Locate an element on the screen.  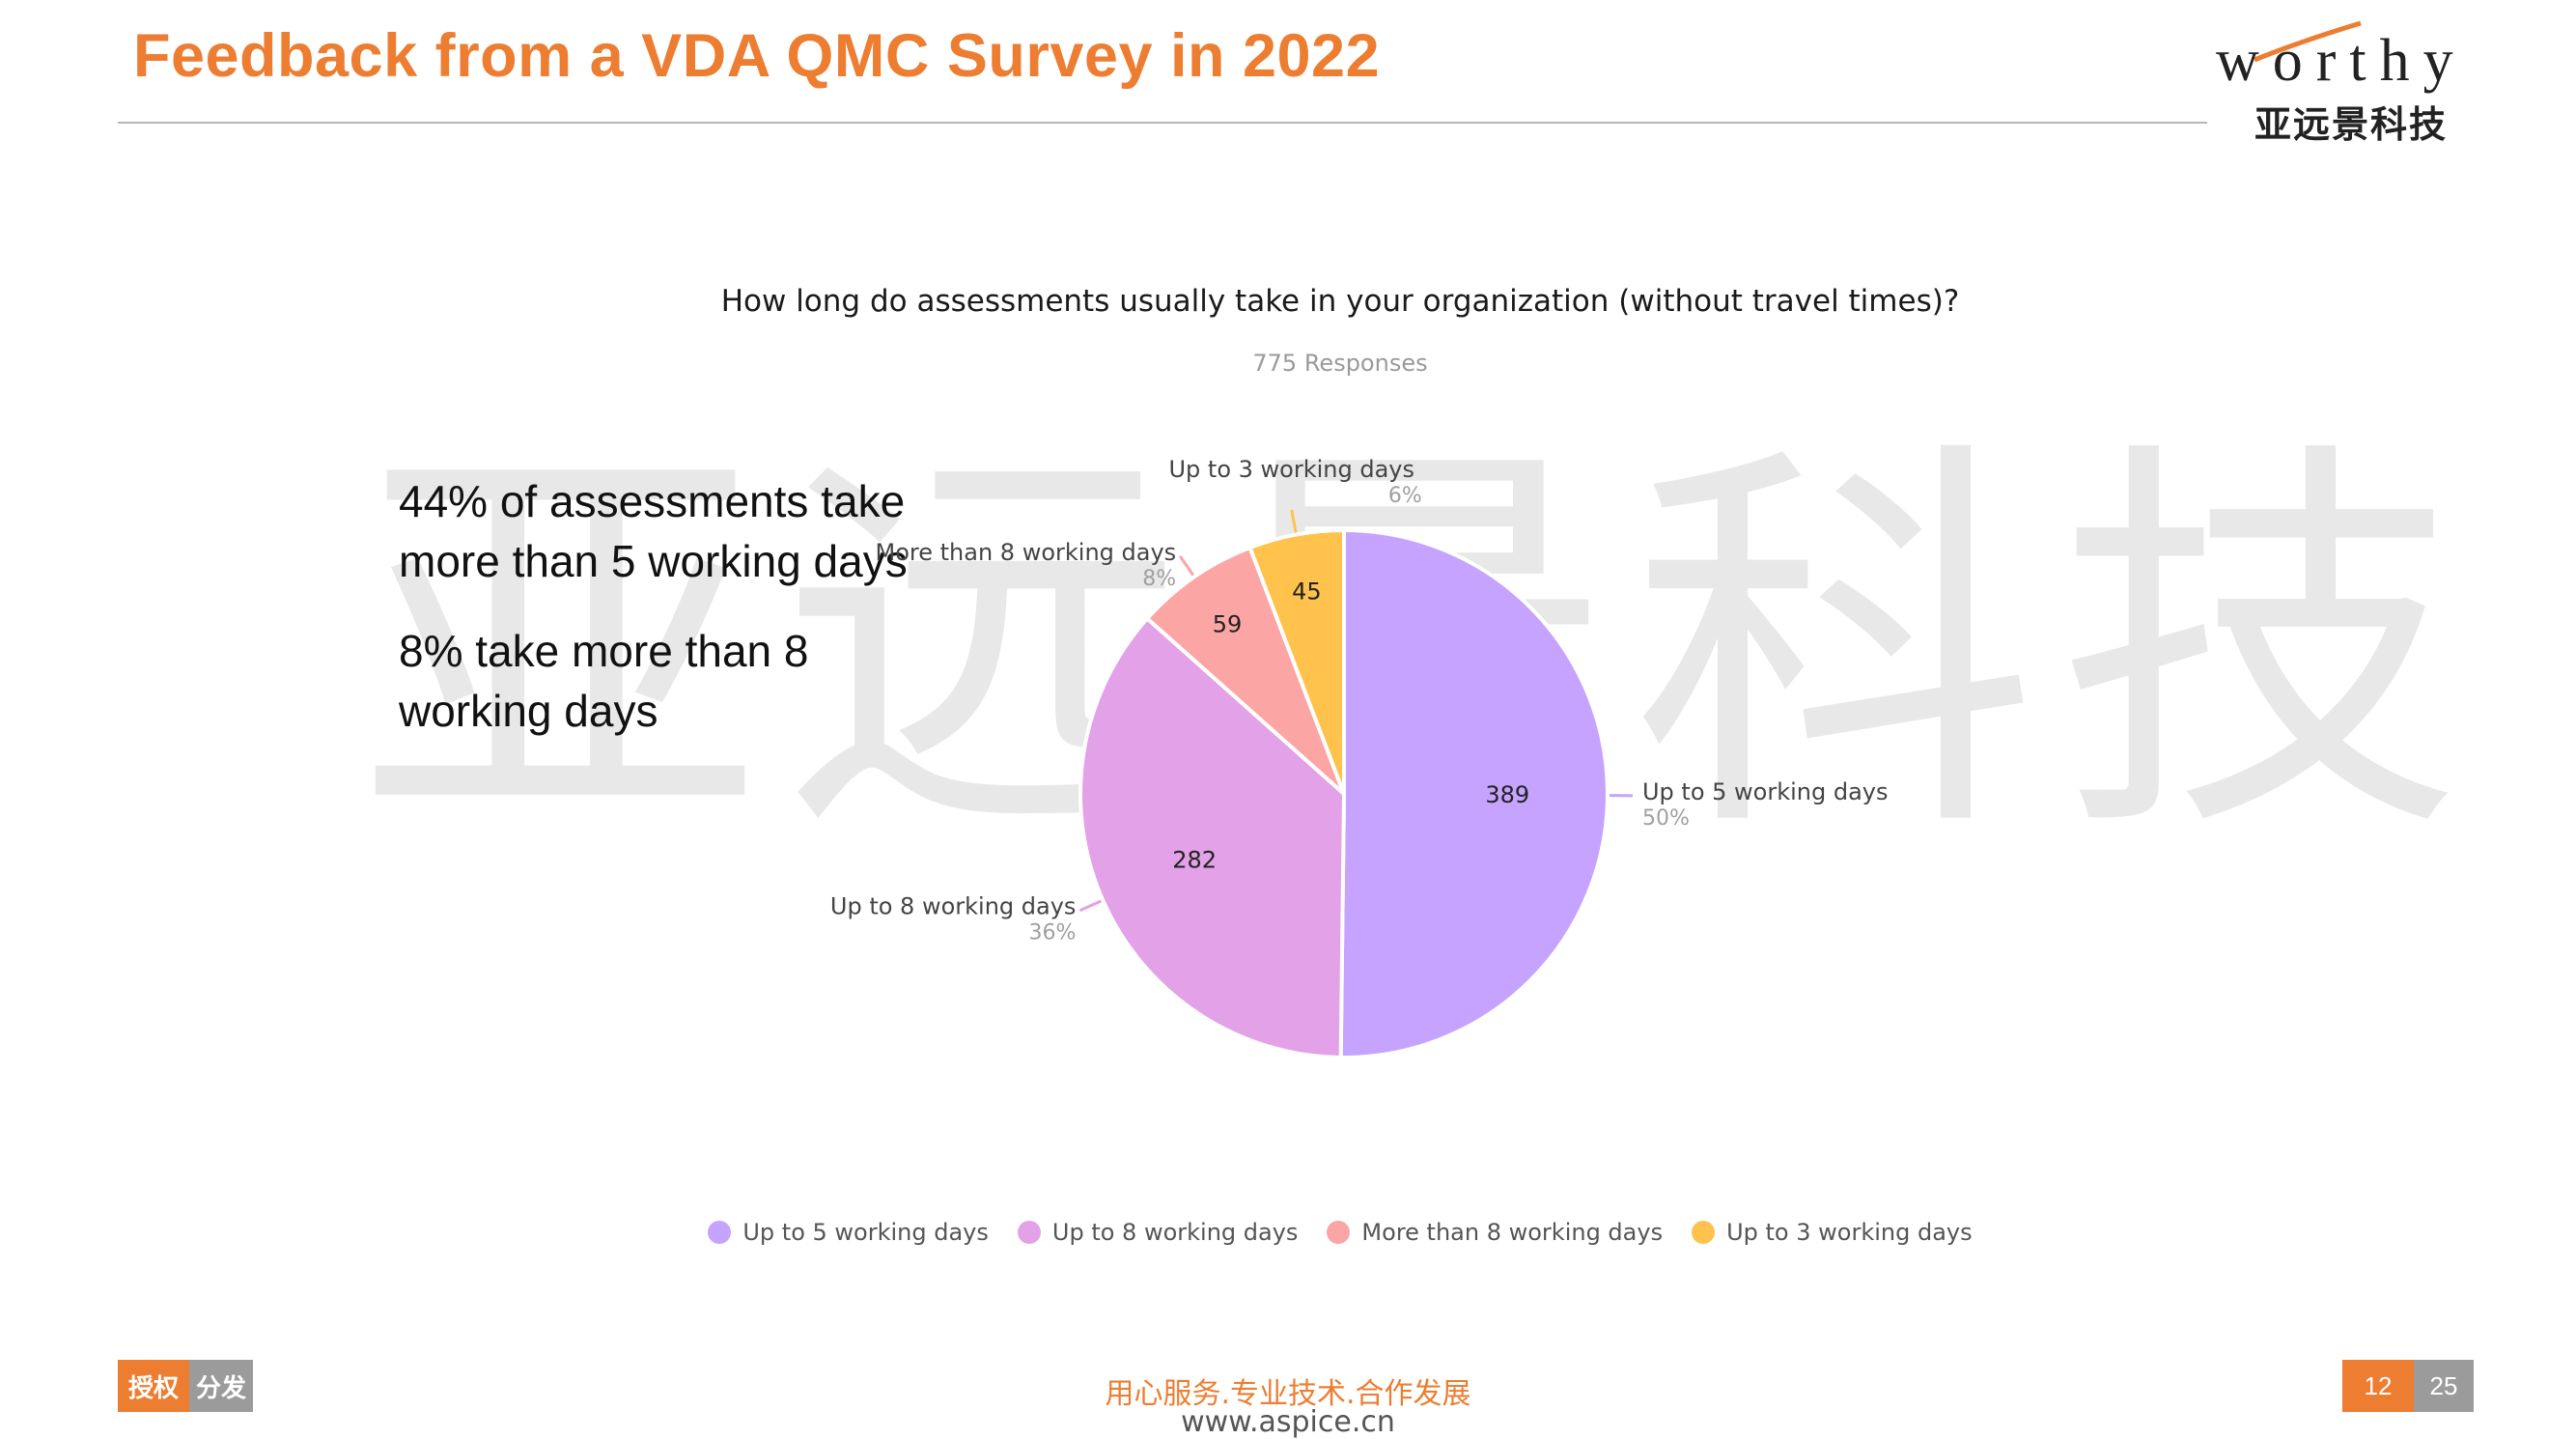
legend-label: Up to 3 working days is located at coordinates (1850, 1232).